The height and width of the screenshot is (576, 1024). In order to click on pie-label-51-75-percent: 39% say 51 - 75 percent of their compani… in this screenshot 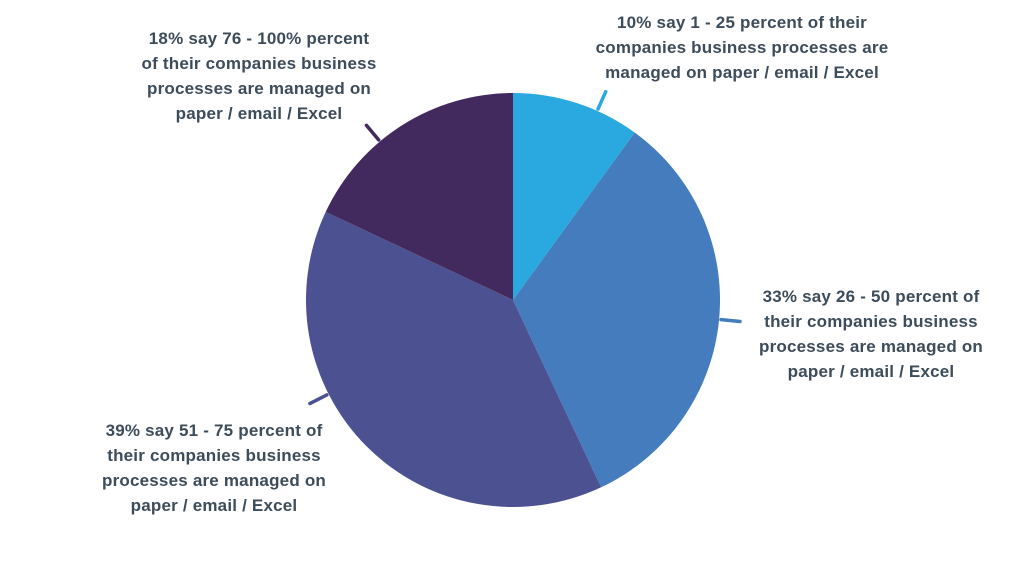, I will do `click(213, 468)`.